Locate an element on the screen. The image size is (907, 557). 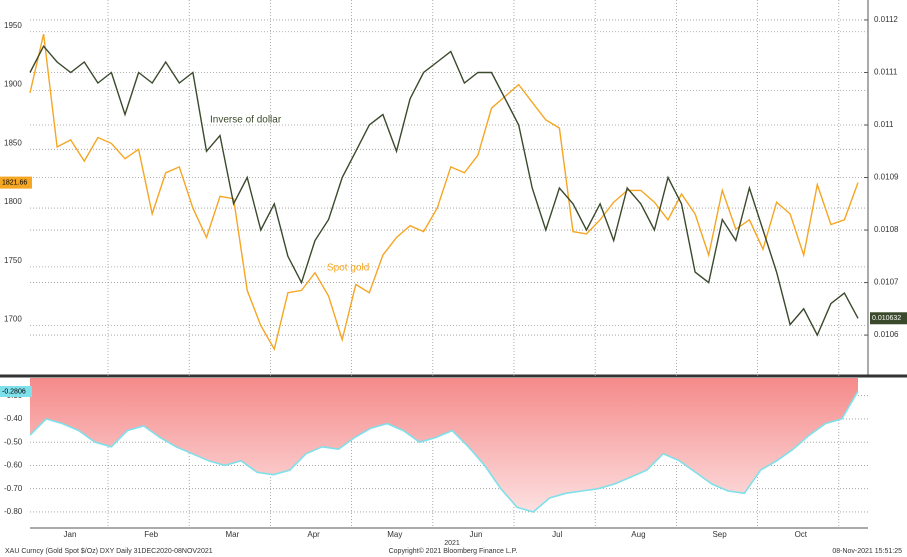
annotation: Spot gold is located at coordinates (348, 268).